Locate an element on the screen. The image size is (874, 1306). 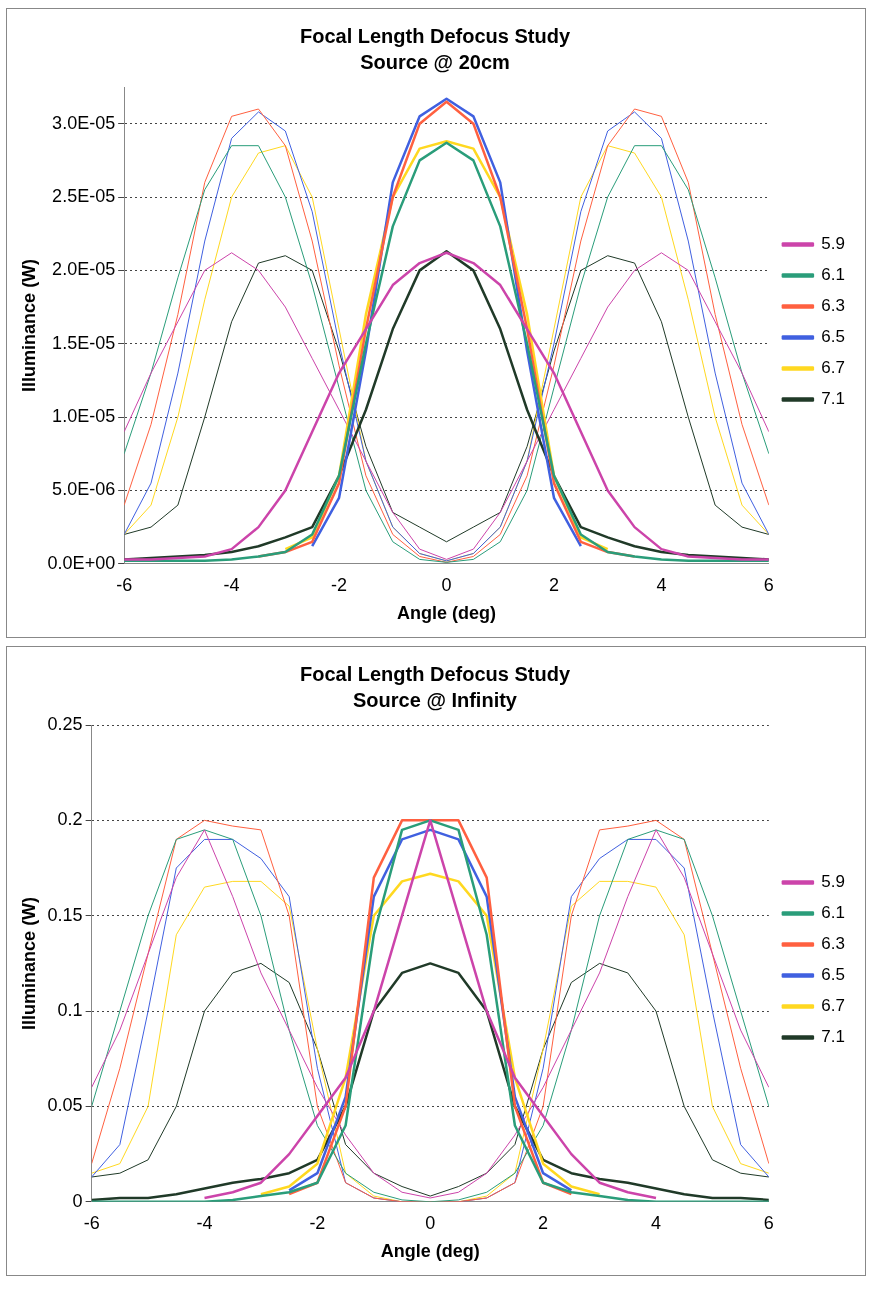
y-tick-label: 1.5E-05 is located at coordinates (84, 342).